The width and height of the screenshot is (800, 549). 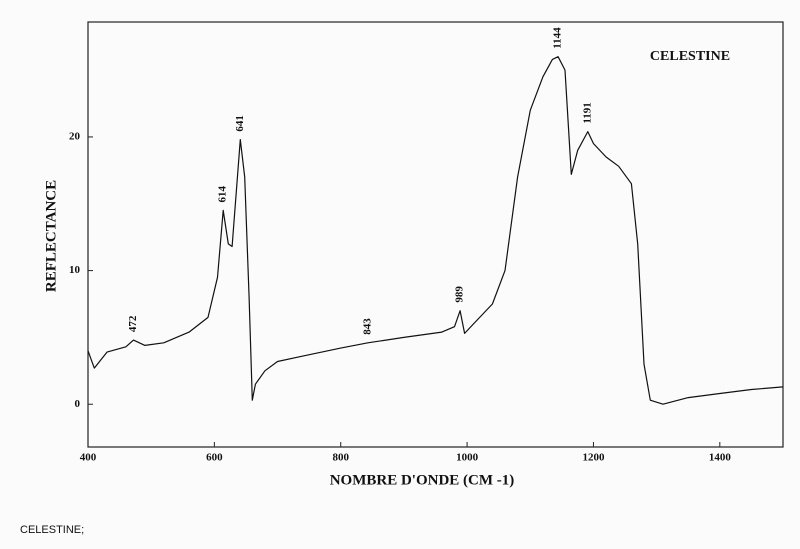 I want to click on x-tick-label: 800, so click(x=340, y=458).